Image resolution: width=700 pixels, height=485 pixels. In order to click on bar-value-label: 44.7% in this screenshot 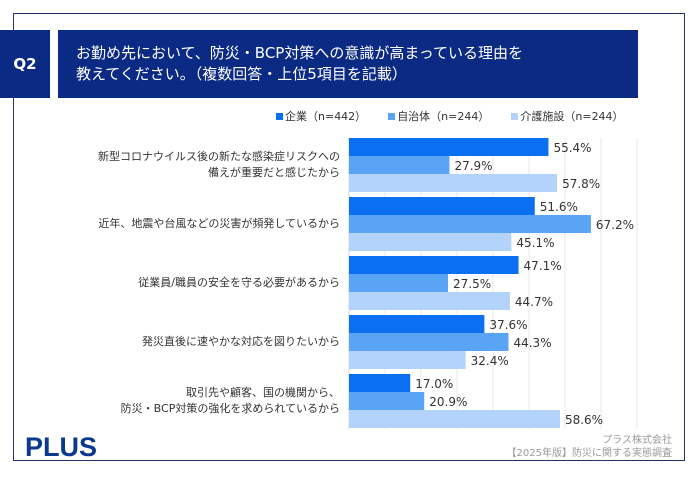, I will do `click(534, 302)`.